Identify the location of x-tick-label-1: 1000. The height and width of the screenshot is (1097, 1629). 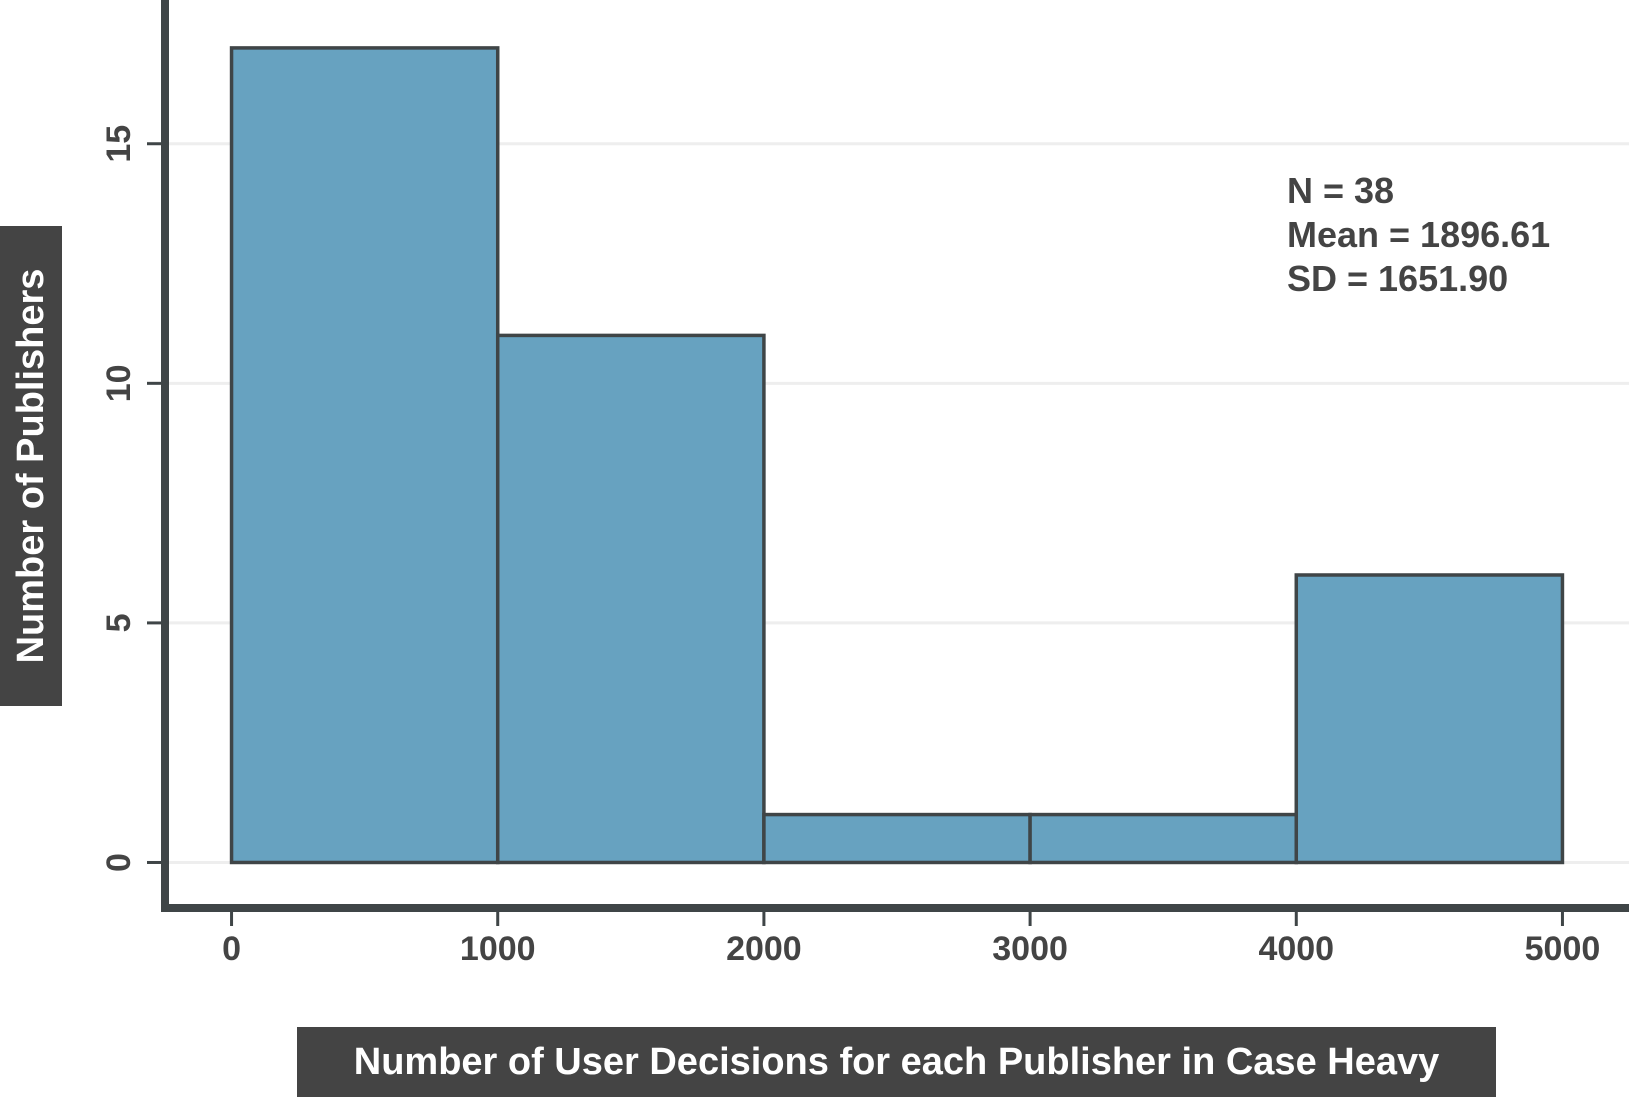
(498, 949).